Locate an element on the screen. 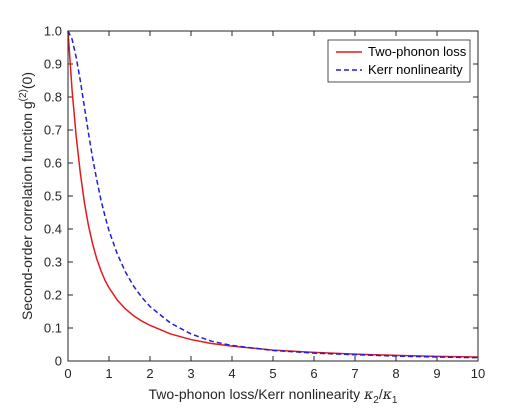 The width and height of the screenshot is (529, 408). x-tick-label: 9 is located at coordinates (436, 373).